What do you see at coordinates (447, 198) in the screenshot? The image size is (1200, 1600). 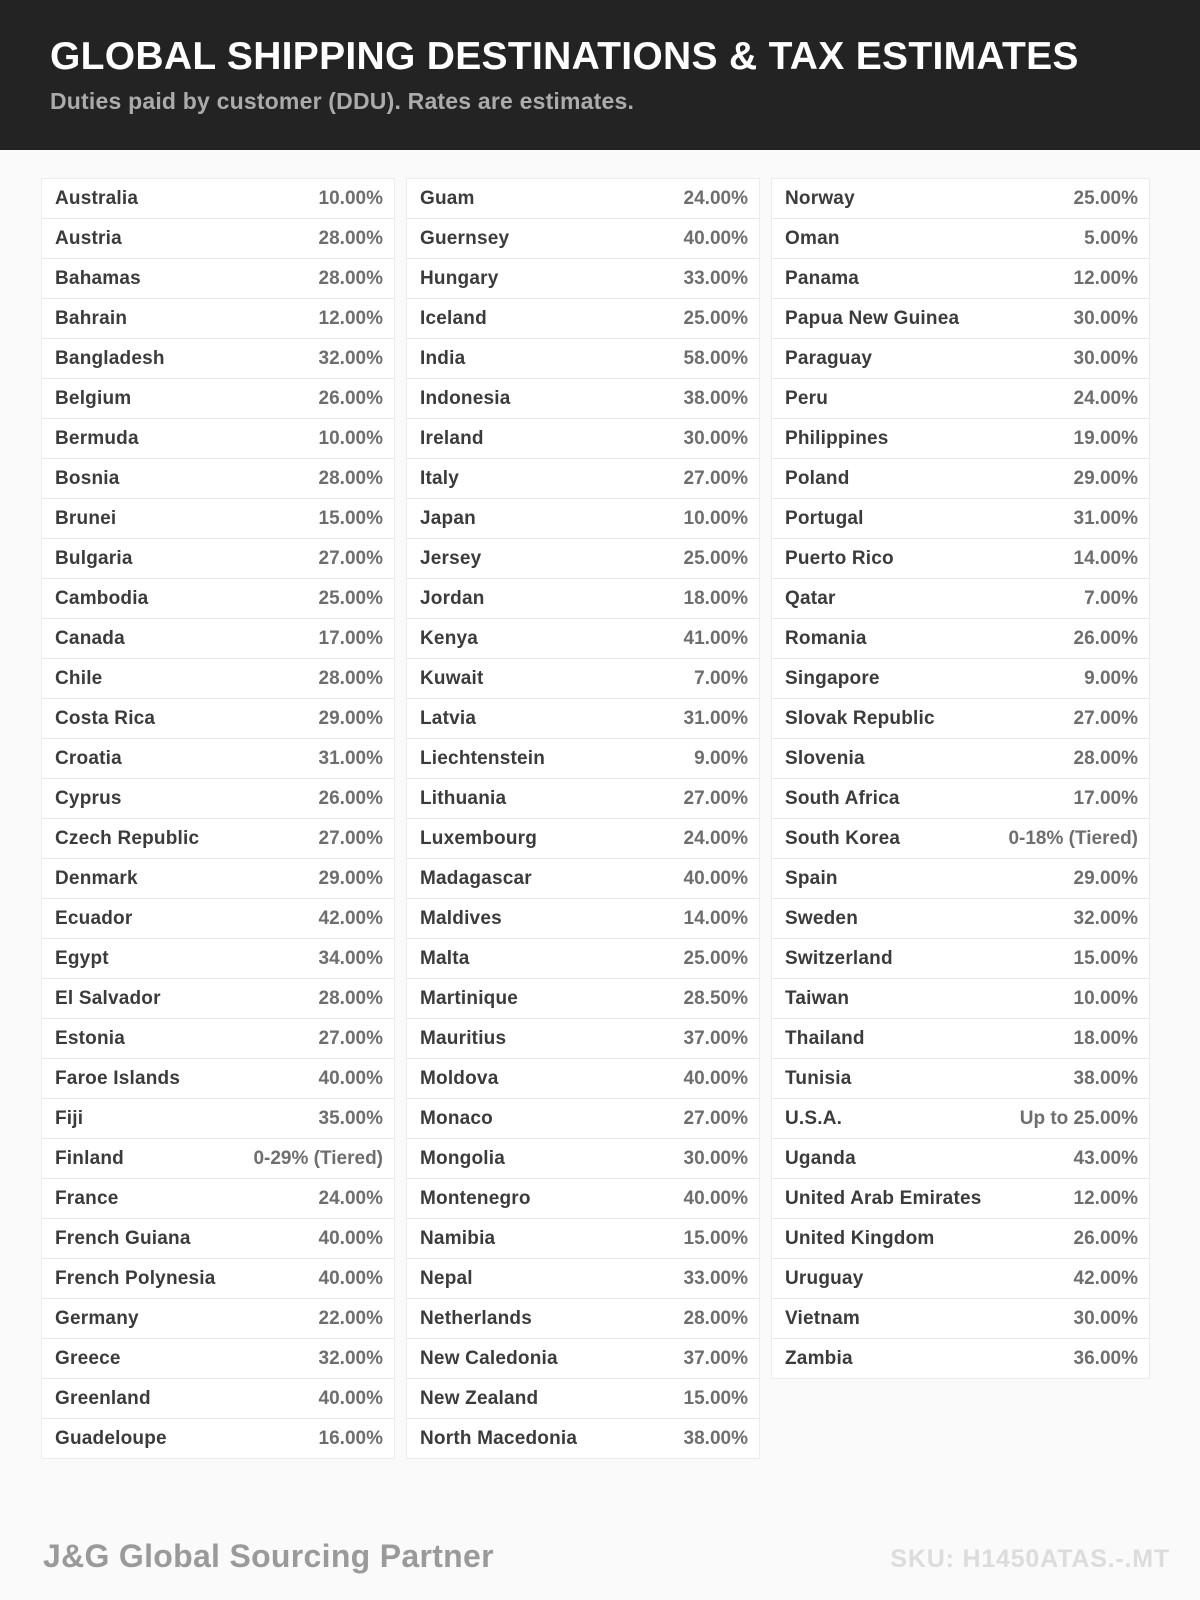 I see `country-label: Guam` at bounding box center [447, 198].